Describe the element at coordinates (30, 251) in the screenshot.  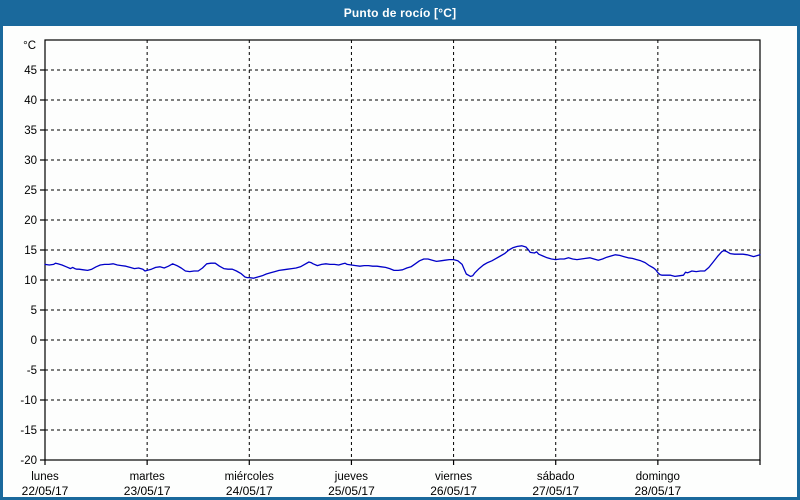
I see `y-tick-label: 15` at that location.